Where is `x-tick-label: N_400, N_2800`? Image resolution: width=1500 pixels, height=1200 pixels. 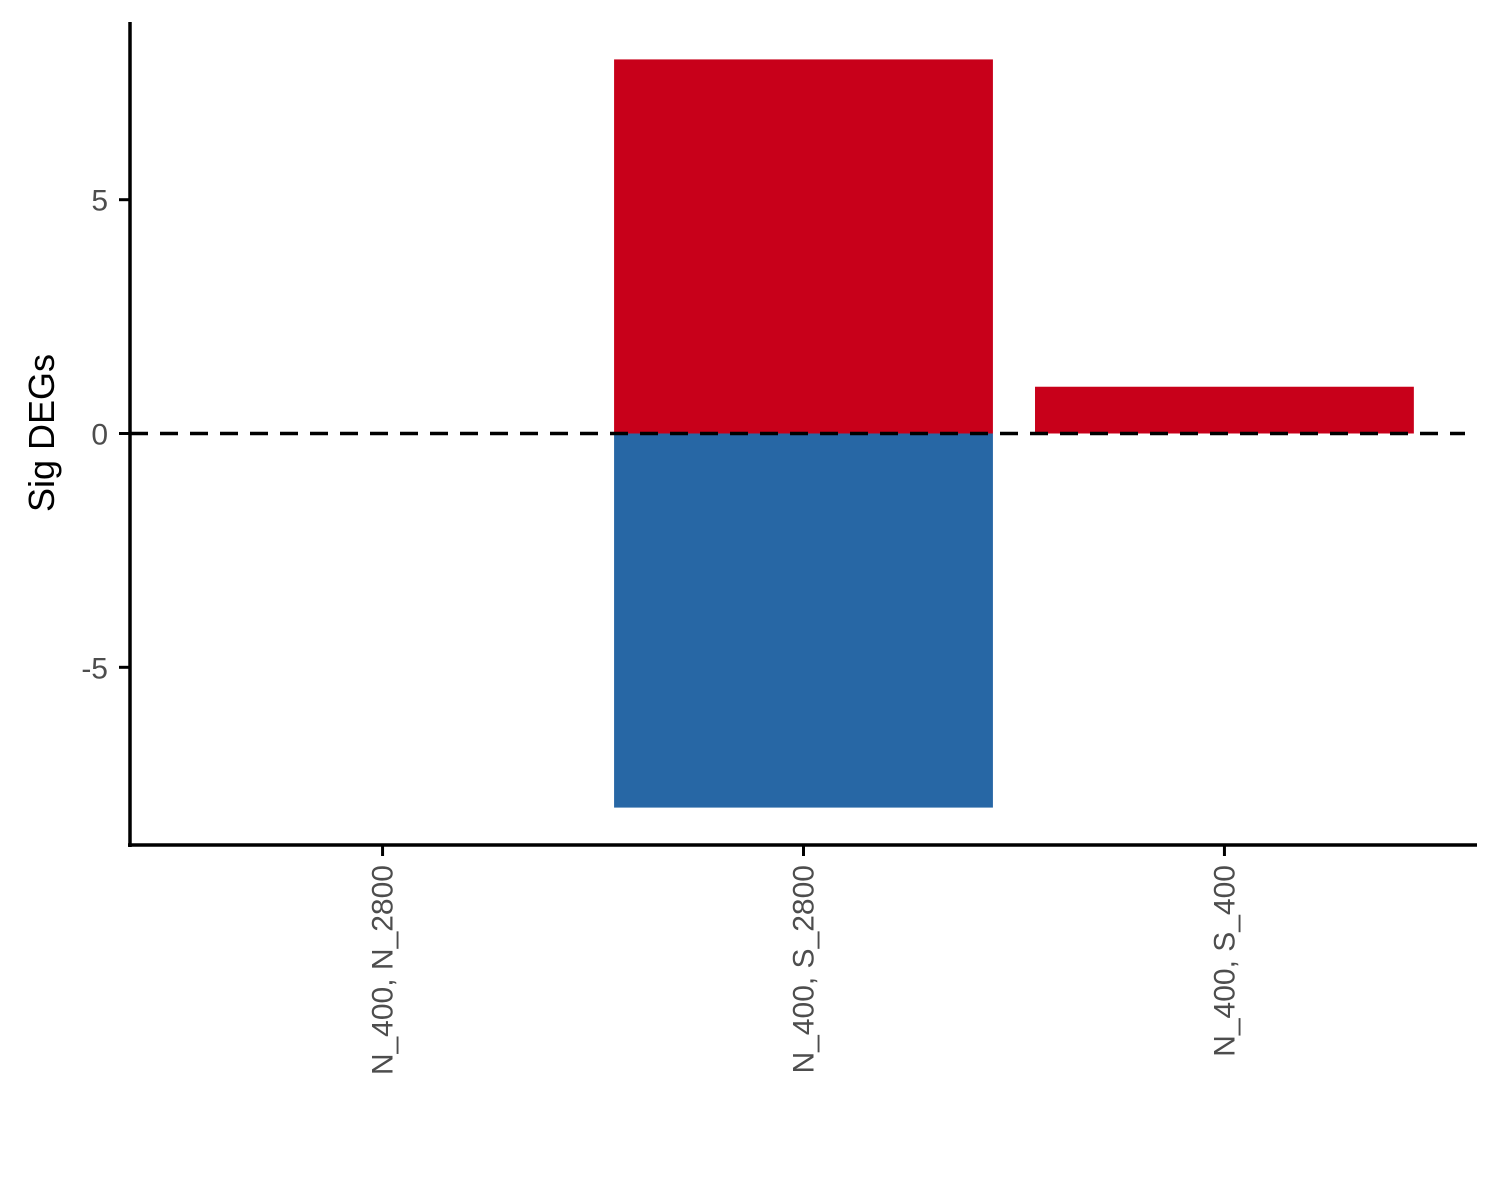 x-tick-label: N_400, N_2800 is located at coordinates (383, 970).